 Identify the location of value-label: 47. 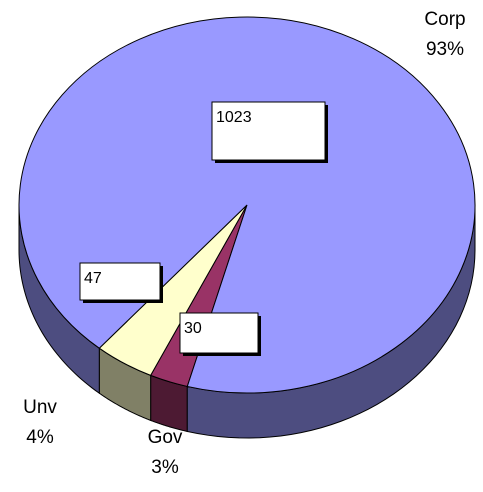
(93, 278).